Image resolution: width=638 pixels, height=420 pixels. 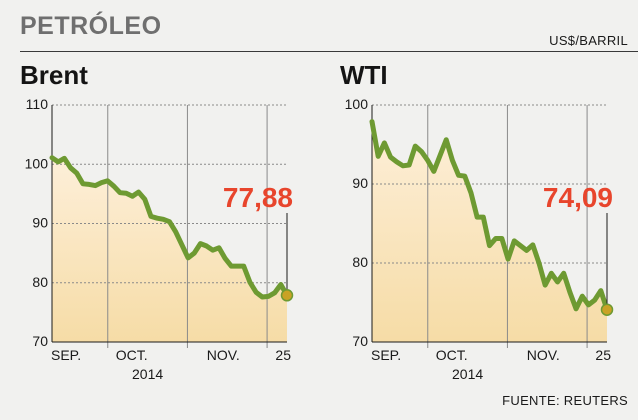 I want to click on header-divider, so click(x=329, y=51).